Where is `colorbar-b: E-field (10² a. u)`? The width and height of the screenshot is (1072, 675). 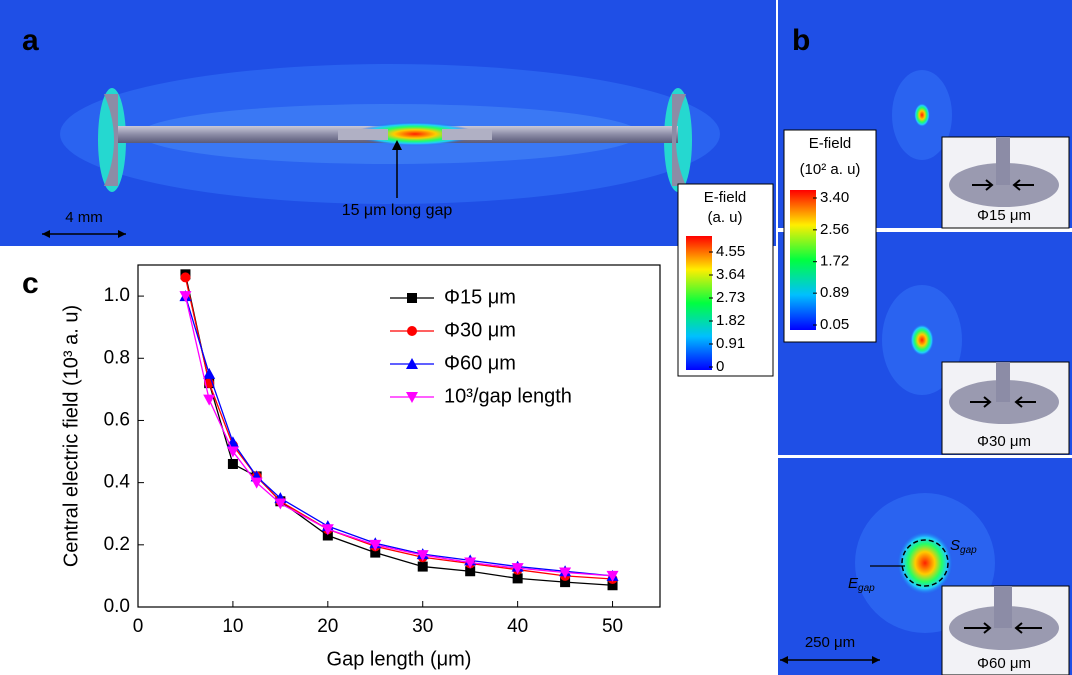
colorbar-b: E-field (10² a. u) is located at coordinates (830, 236).